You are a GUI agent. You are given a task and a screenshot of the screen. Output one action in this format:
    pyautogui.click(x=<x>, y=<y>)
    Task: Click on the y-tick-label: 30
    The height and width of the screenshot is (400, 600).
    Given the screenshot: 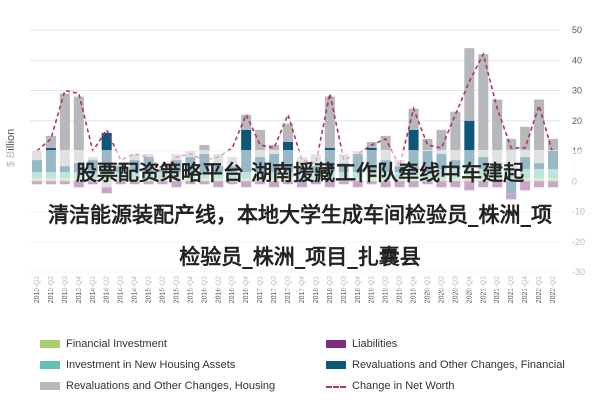 What is the action you would take?
    pyautogui.click(x=577, y=91)
    